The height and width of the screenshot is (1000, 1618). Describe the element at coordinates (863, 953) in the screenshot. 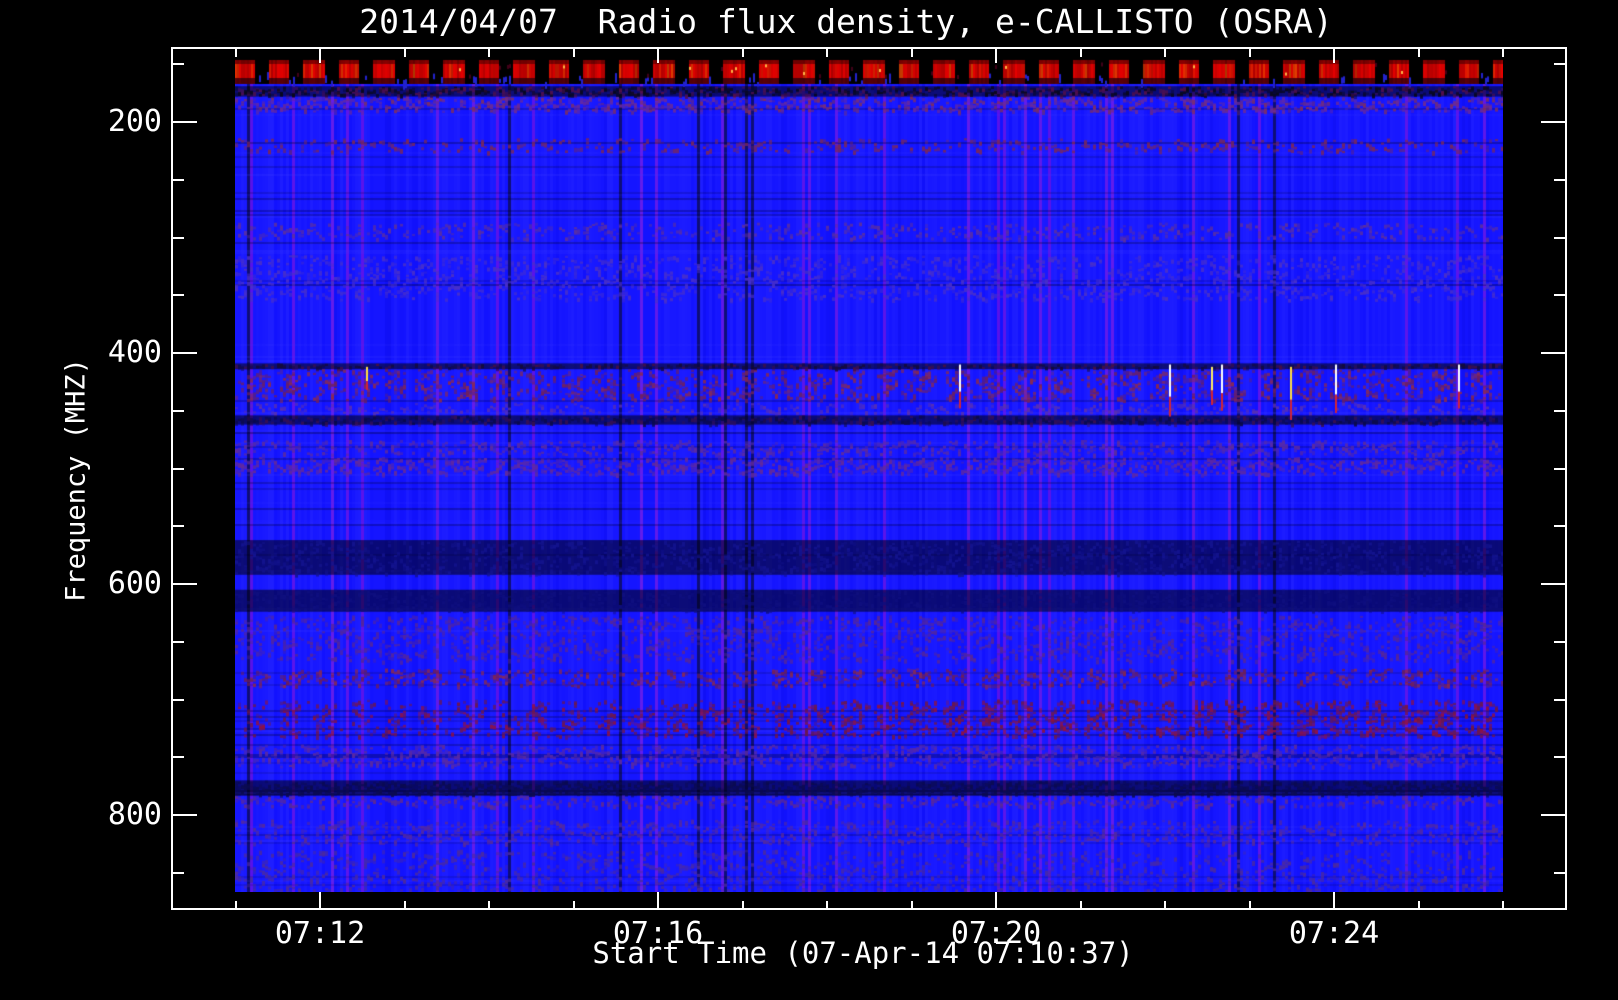

I see `x-axis-label: Start Time (07-Apr-14 07:10:37)` at that location.